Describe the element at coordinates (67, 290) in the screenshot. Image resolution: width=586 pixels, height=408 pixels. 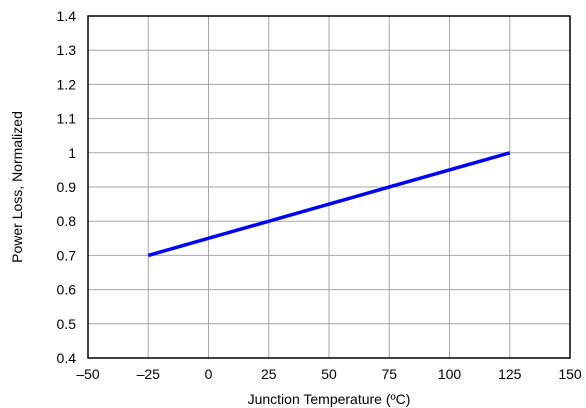
I see `y-tick-label: 0.6` at that location.